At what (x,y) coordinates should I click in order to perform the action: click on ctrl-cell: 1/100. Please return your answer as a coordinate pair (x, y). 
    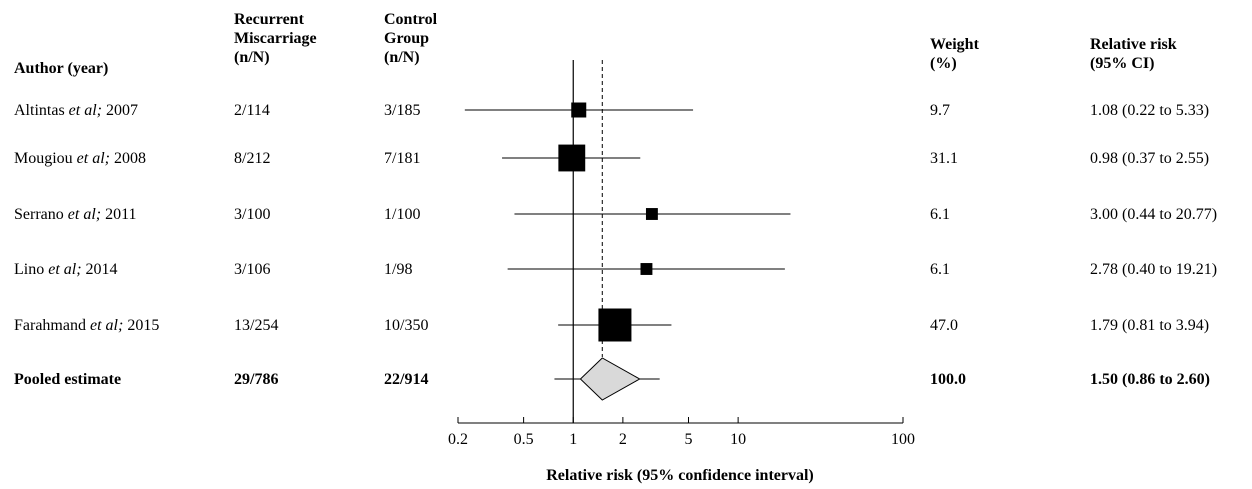
    Looking at the image, I should click on (402, 214).